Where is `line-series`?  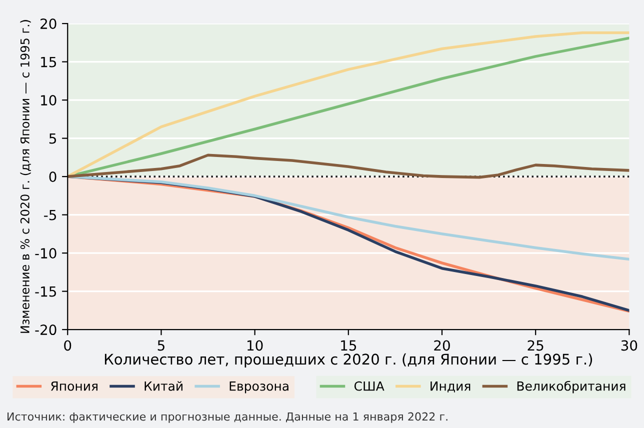 line-series is located at coordinates (349, 166).